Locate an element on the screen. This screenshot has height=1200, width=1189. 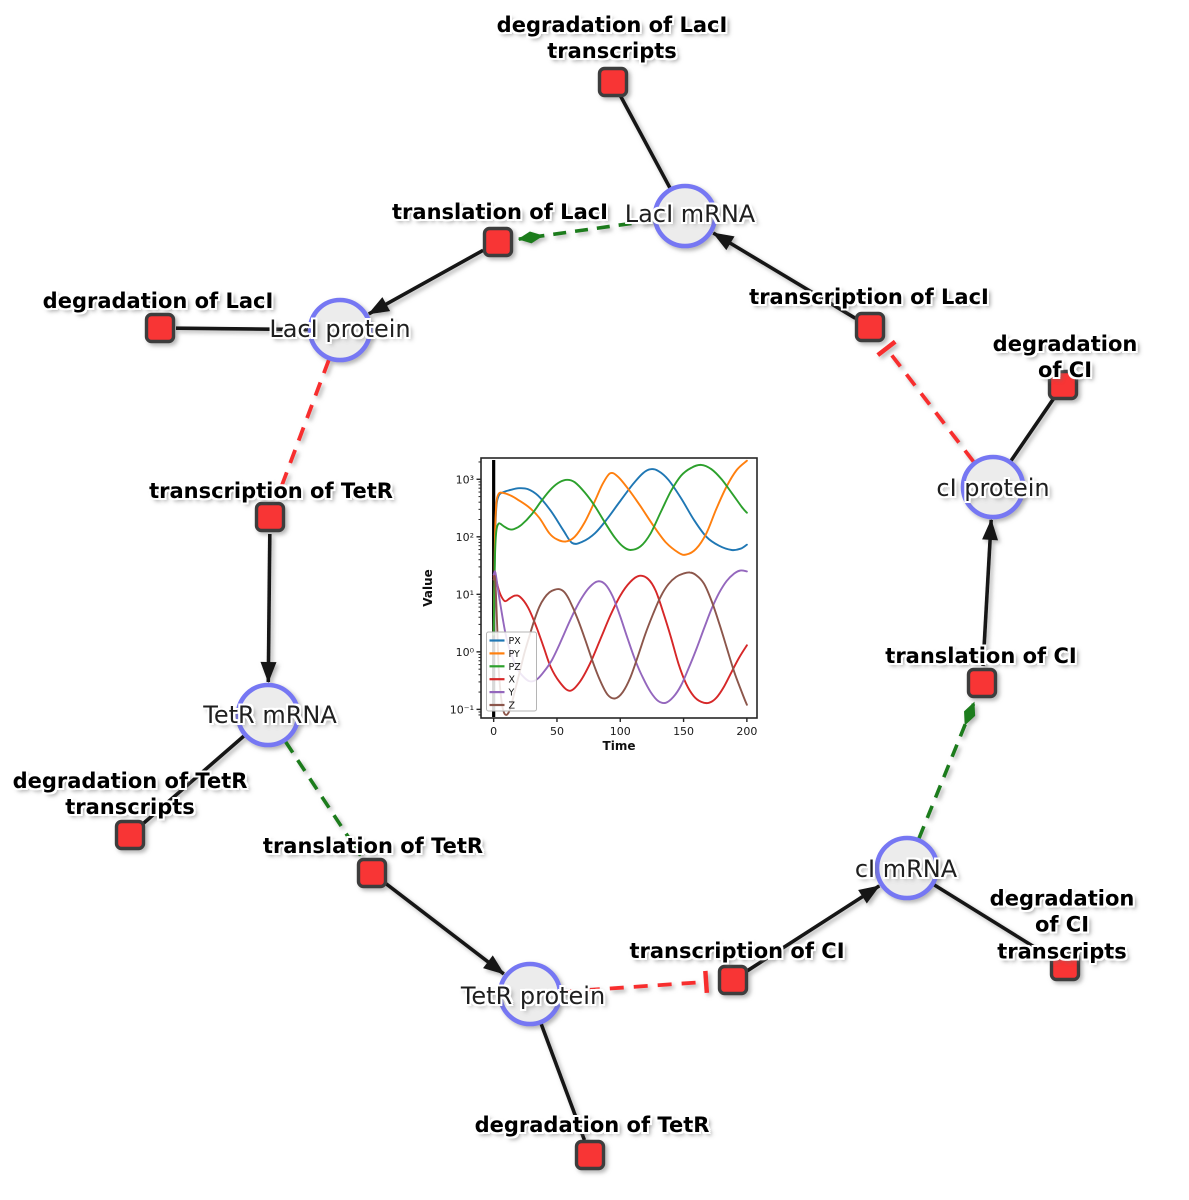
legend-entry-Y: Y is located at coordinates (511, 693).